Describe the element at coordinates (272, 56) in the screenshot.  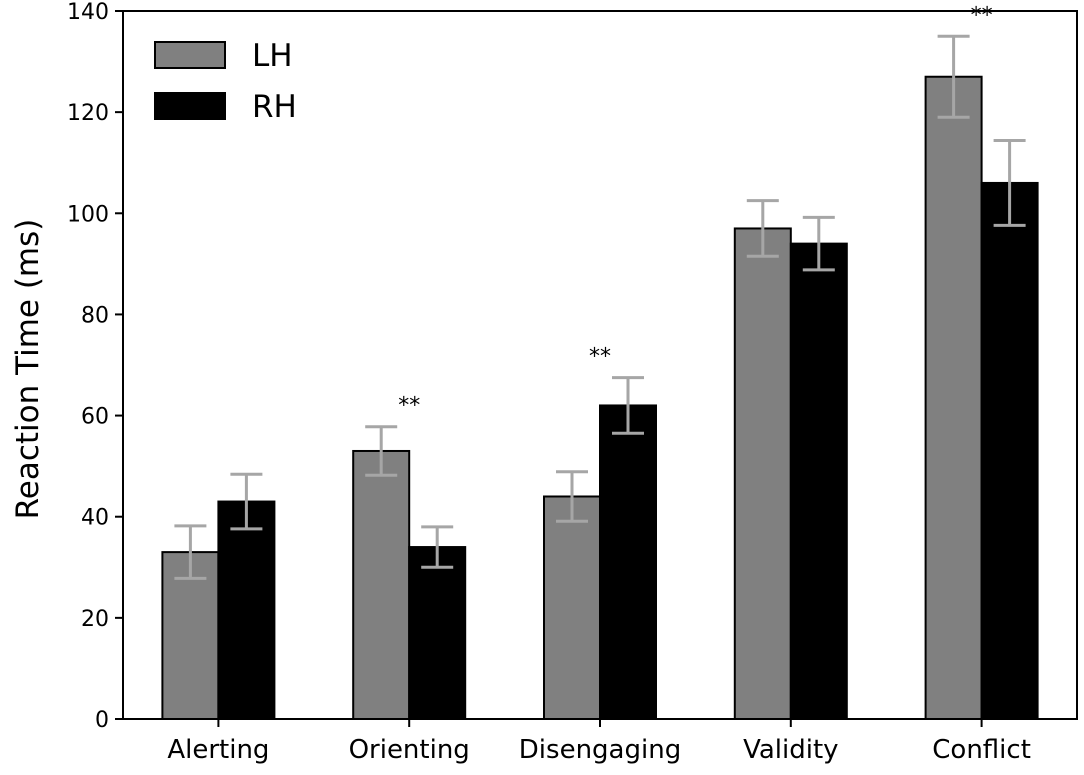
I see `legend-label: LH` at that location.